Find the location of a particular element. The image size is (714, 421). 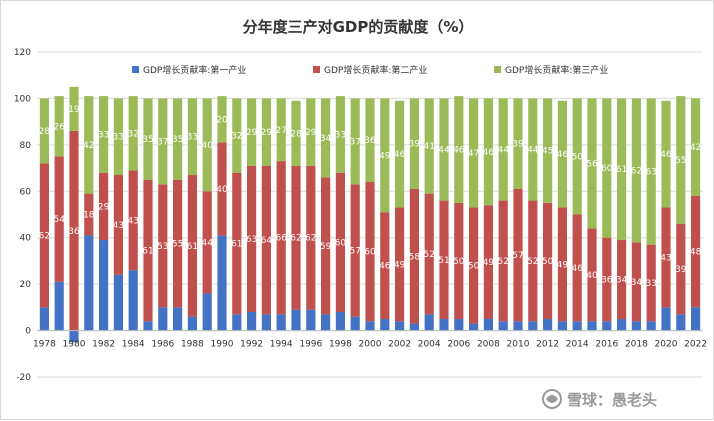

data-label: 61 is located at coordinates (621, 170).